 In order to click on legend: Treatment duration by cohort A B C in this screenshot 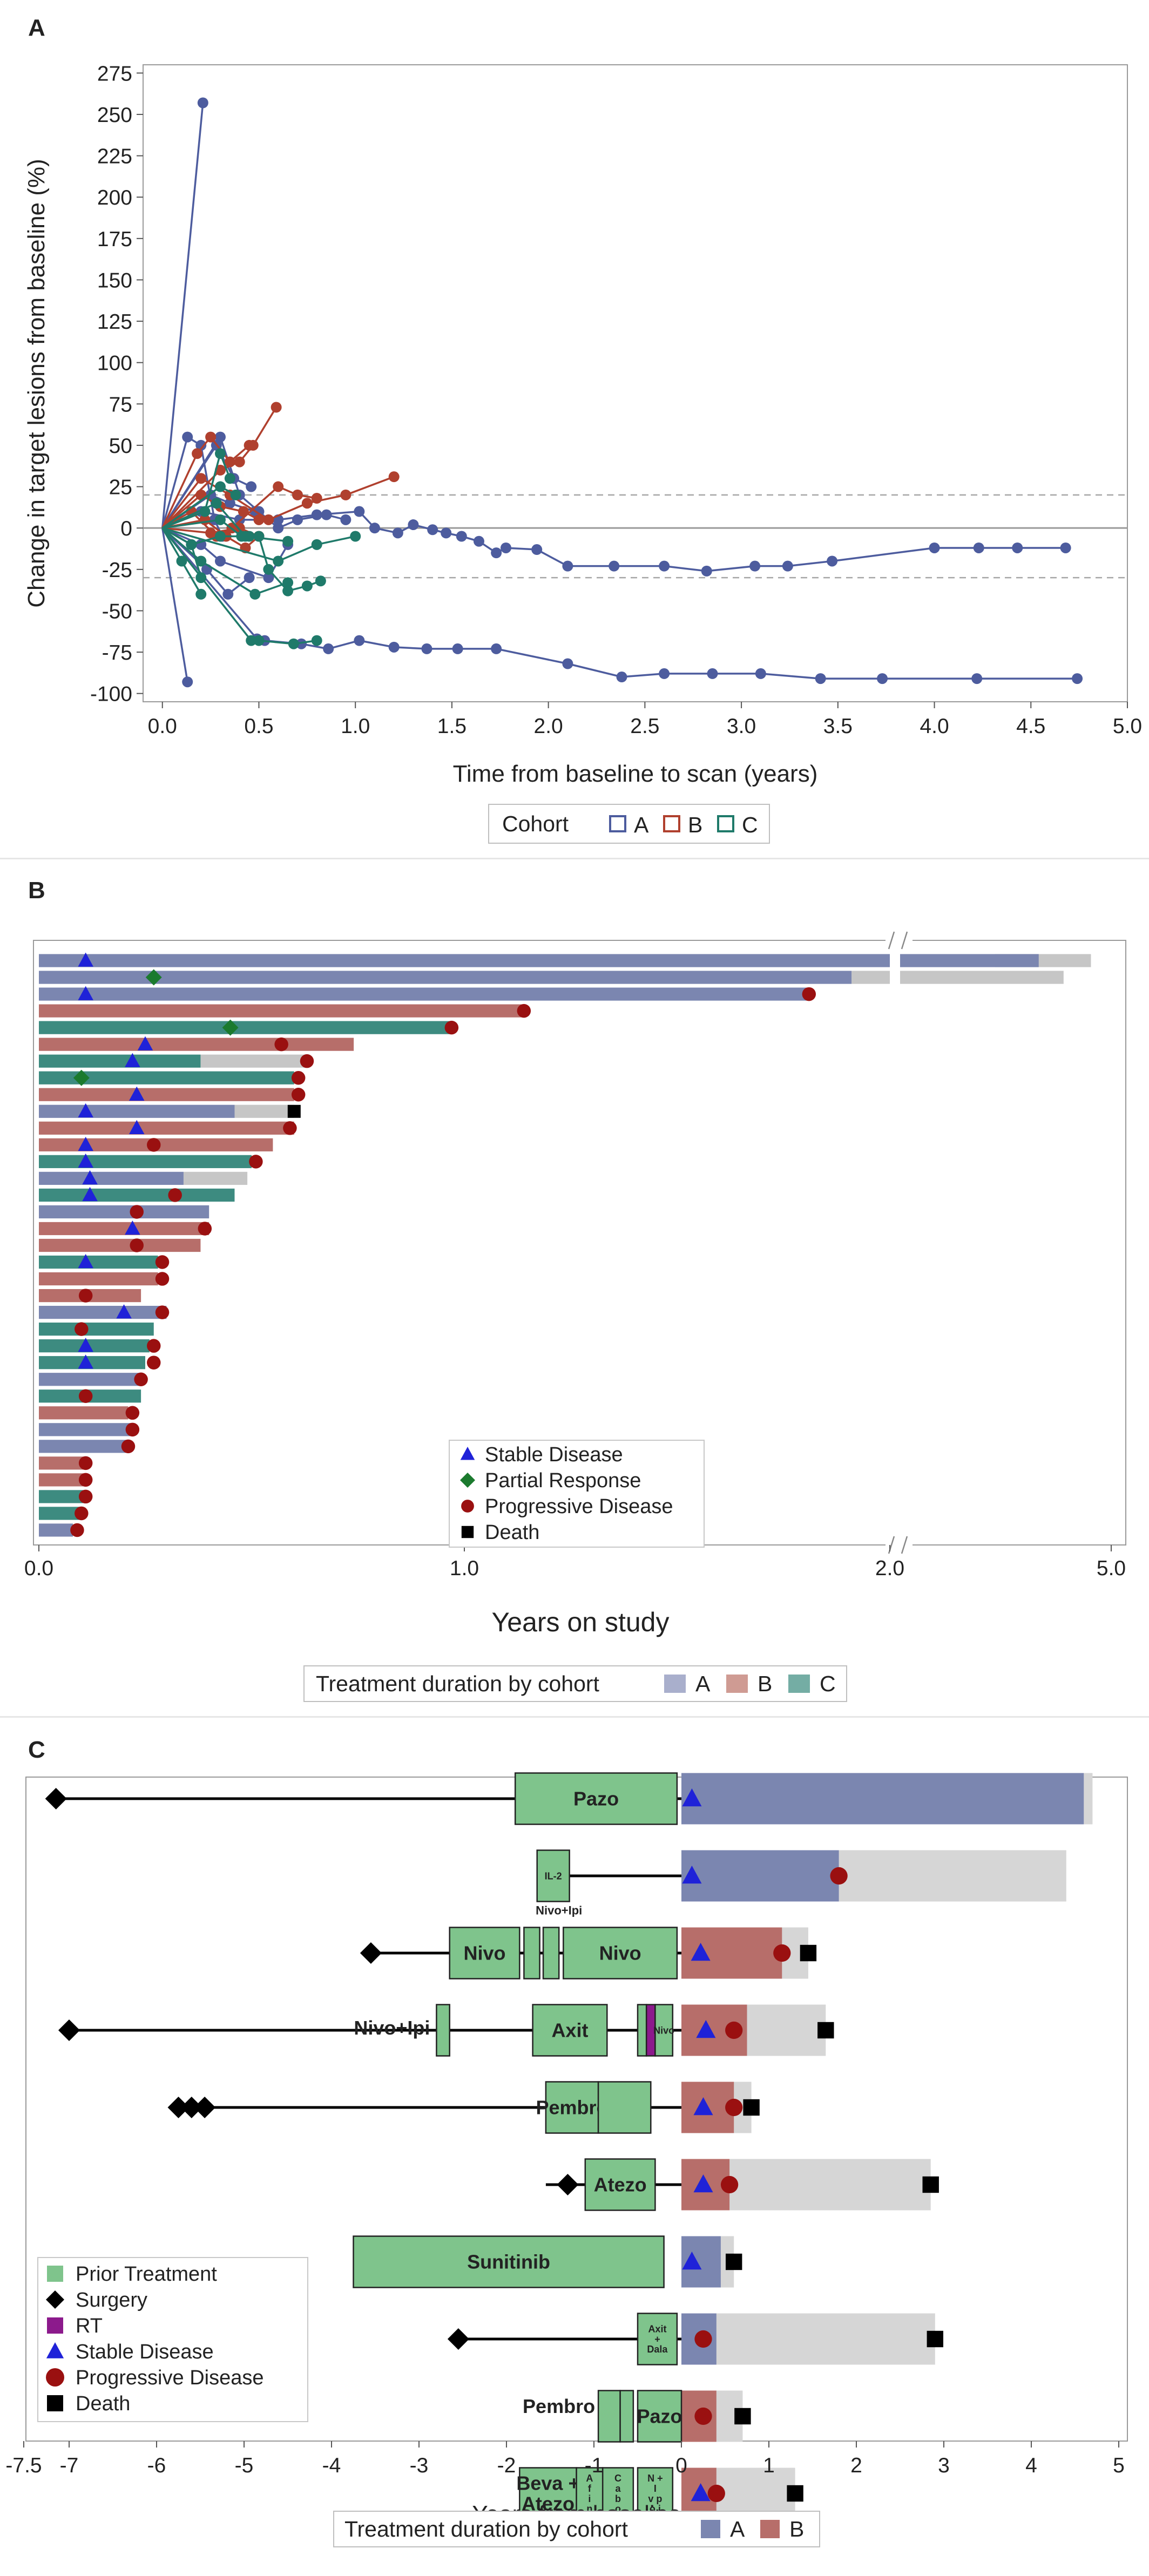, I will do `click(575, 1683)`.